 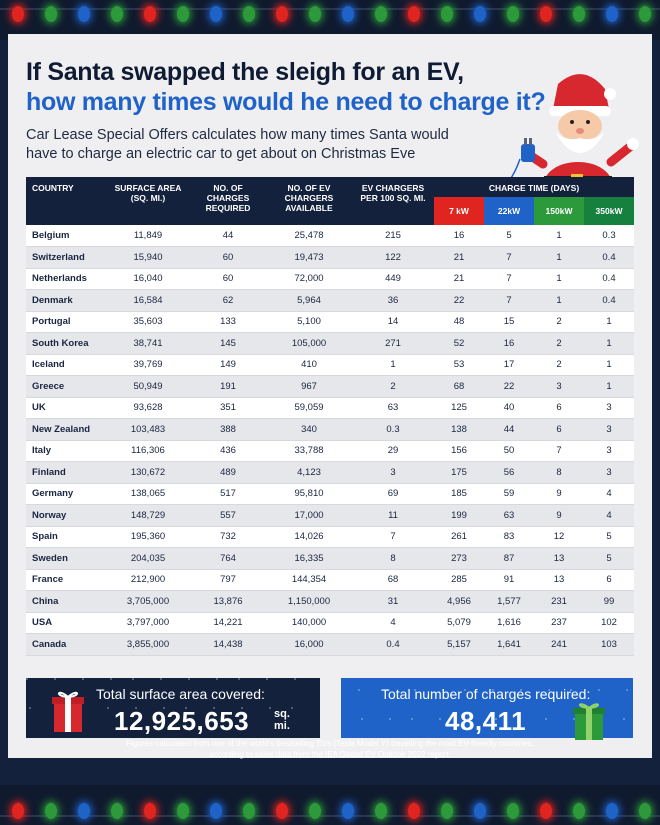 I want to click on value-cell: 489, so click(x=228, y=472).